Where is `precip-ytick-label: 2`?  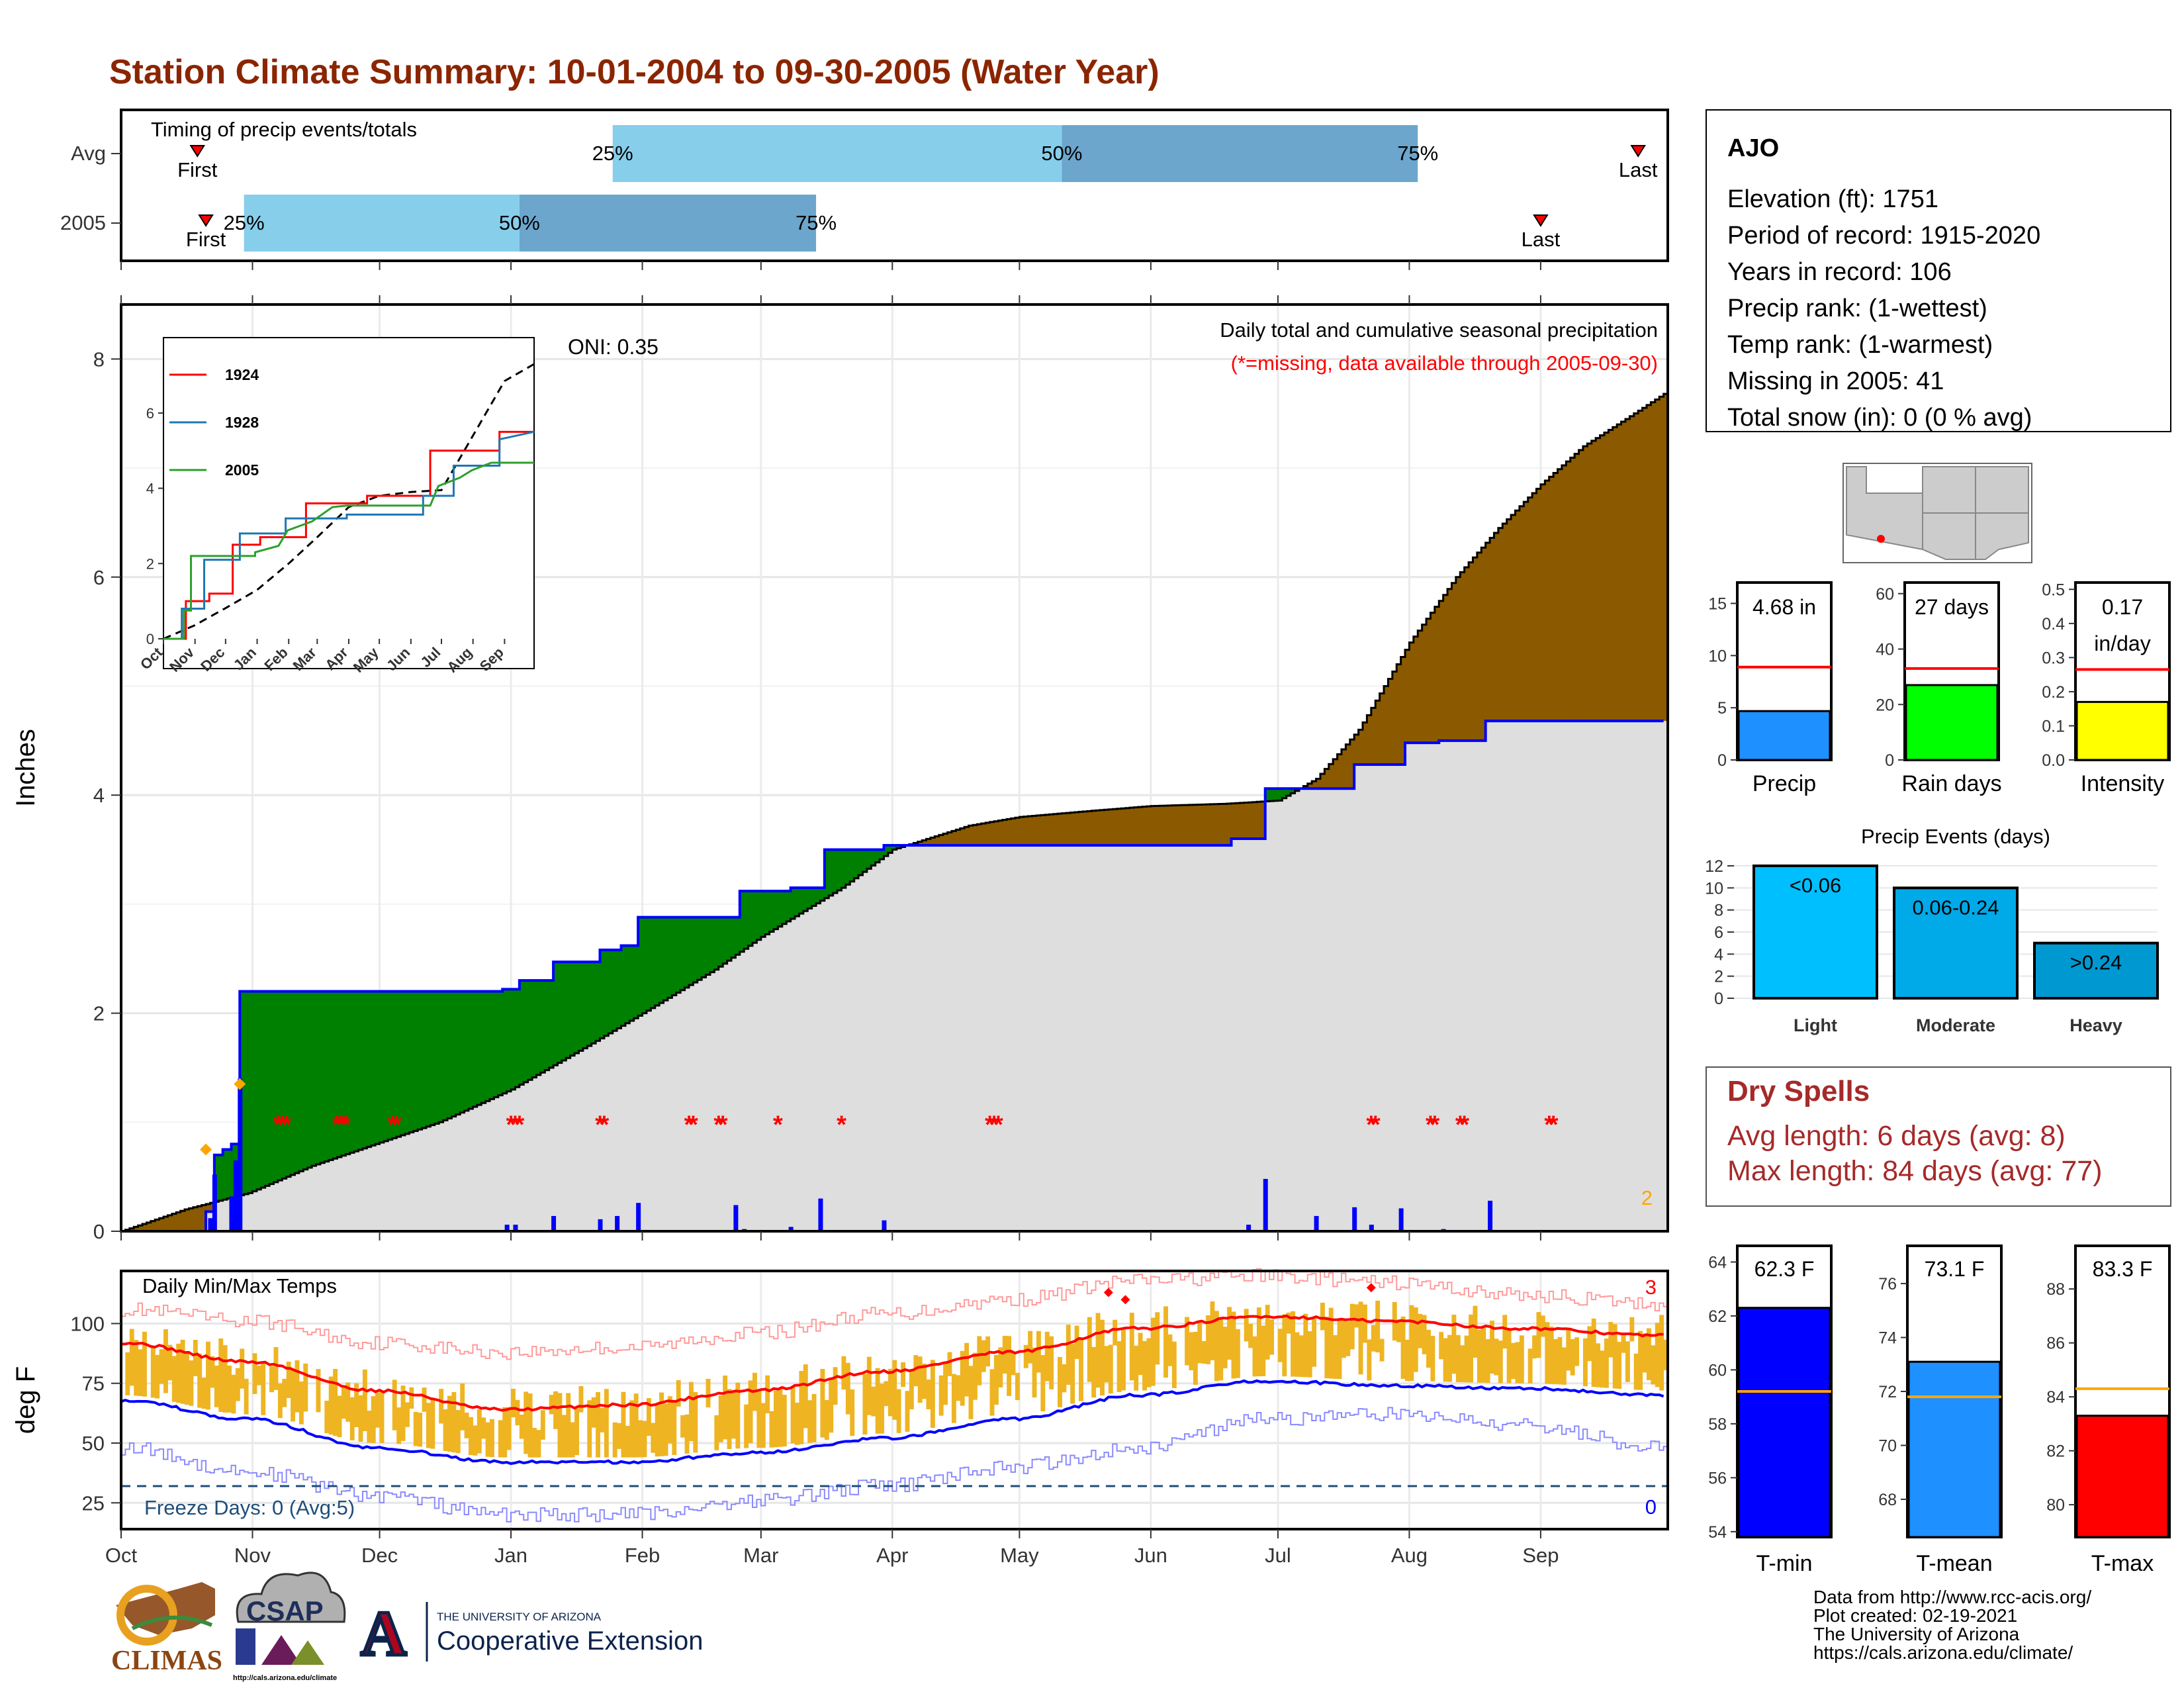 precip-ytick-label: 2 is located at coordinates (99, 1013).